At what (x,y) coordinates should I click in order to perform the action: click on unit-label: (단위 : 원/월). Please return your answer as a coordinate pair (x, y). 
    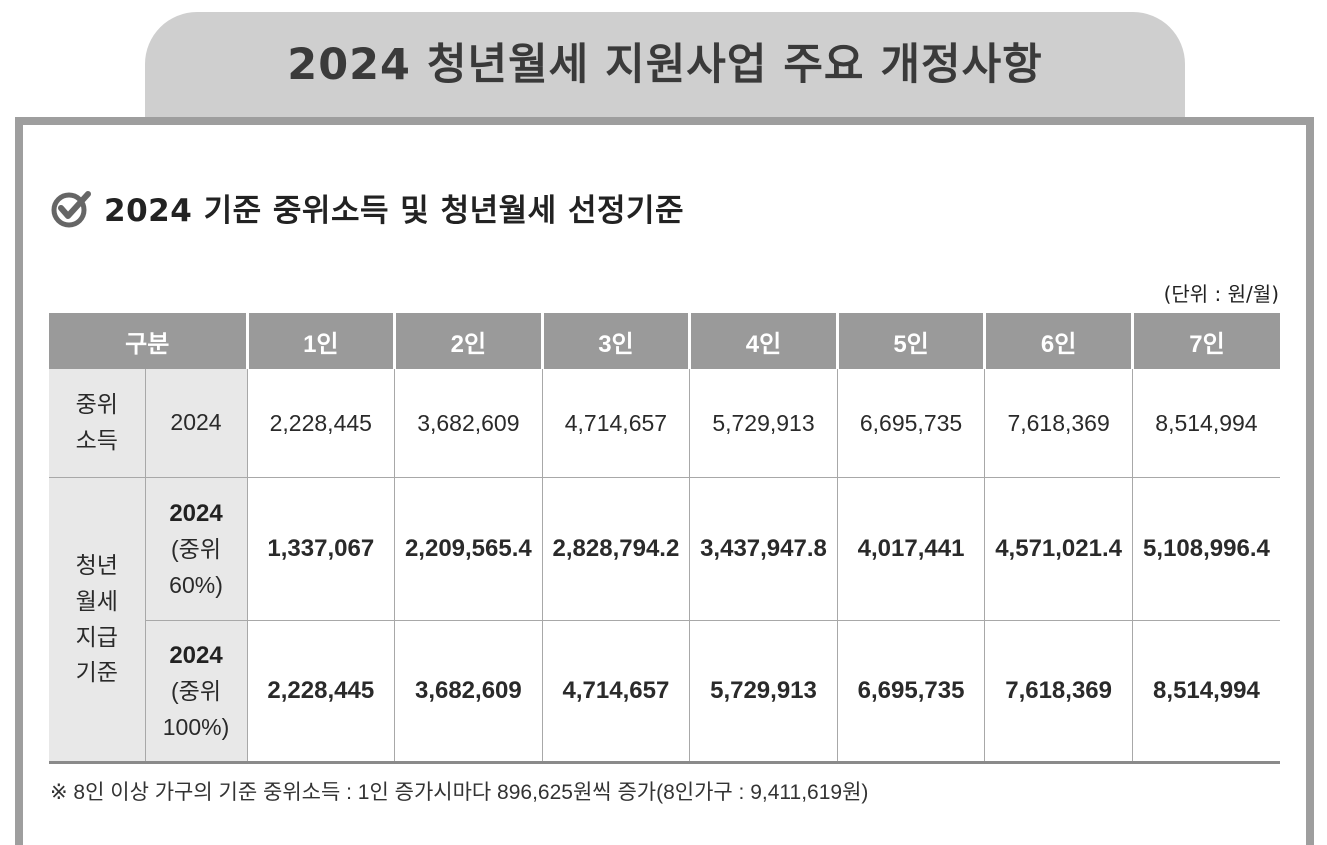
    Looking at the image, I should click on (1221, 294).